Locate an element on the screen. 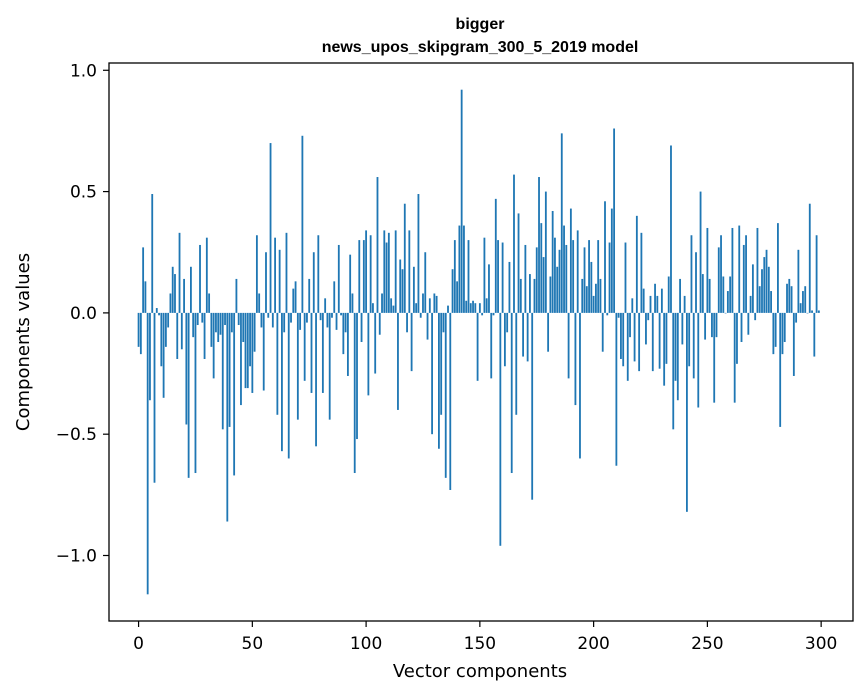  x-tick-label: 300 is located at coordinates (821, 644).